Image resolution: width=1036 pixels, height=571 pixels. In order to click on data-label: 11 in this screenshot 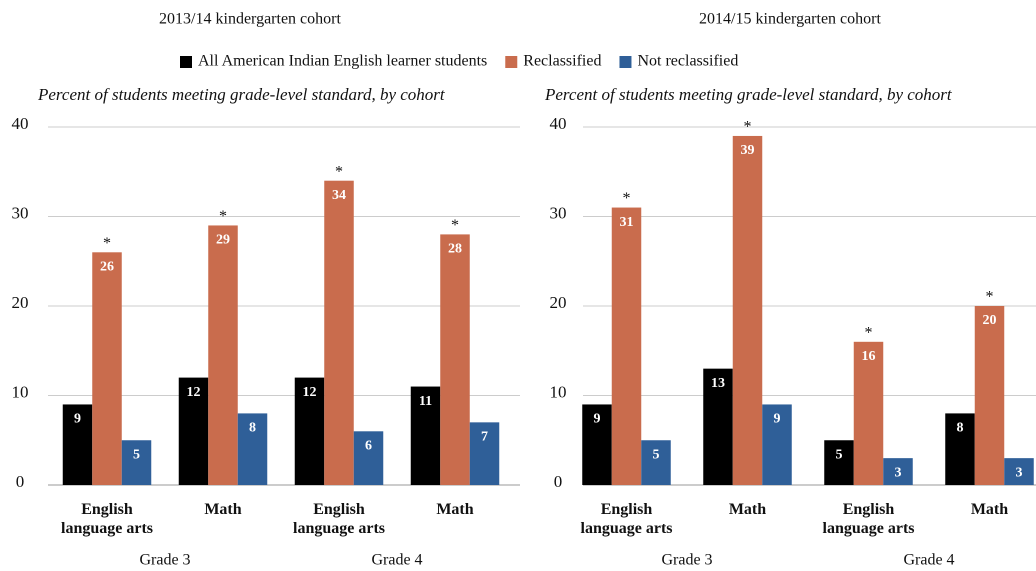, I will do `click(425, 401)`.